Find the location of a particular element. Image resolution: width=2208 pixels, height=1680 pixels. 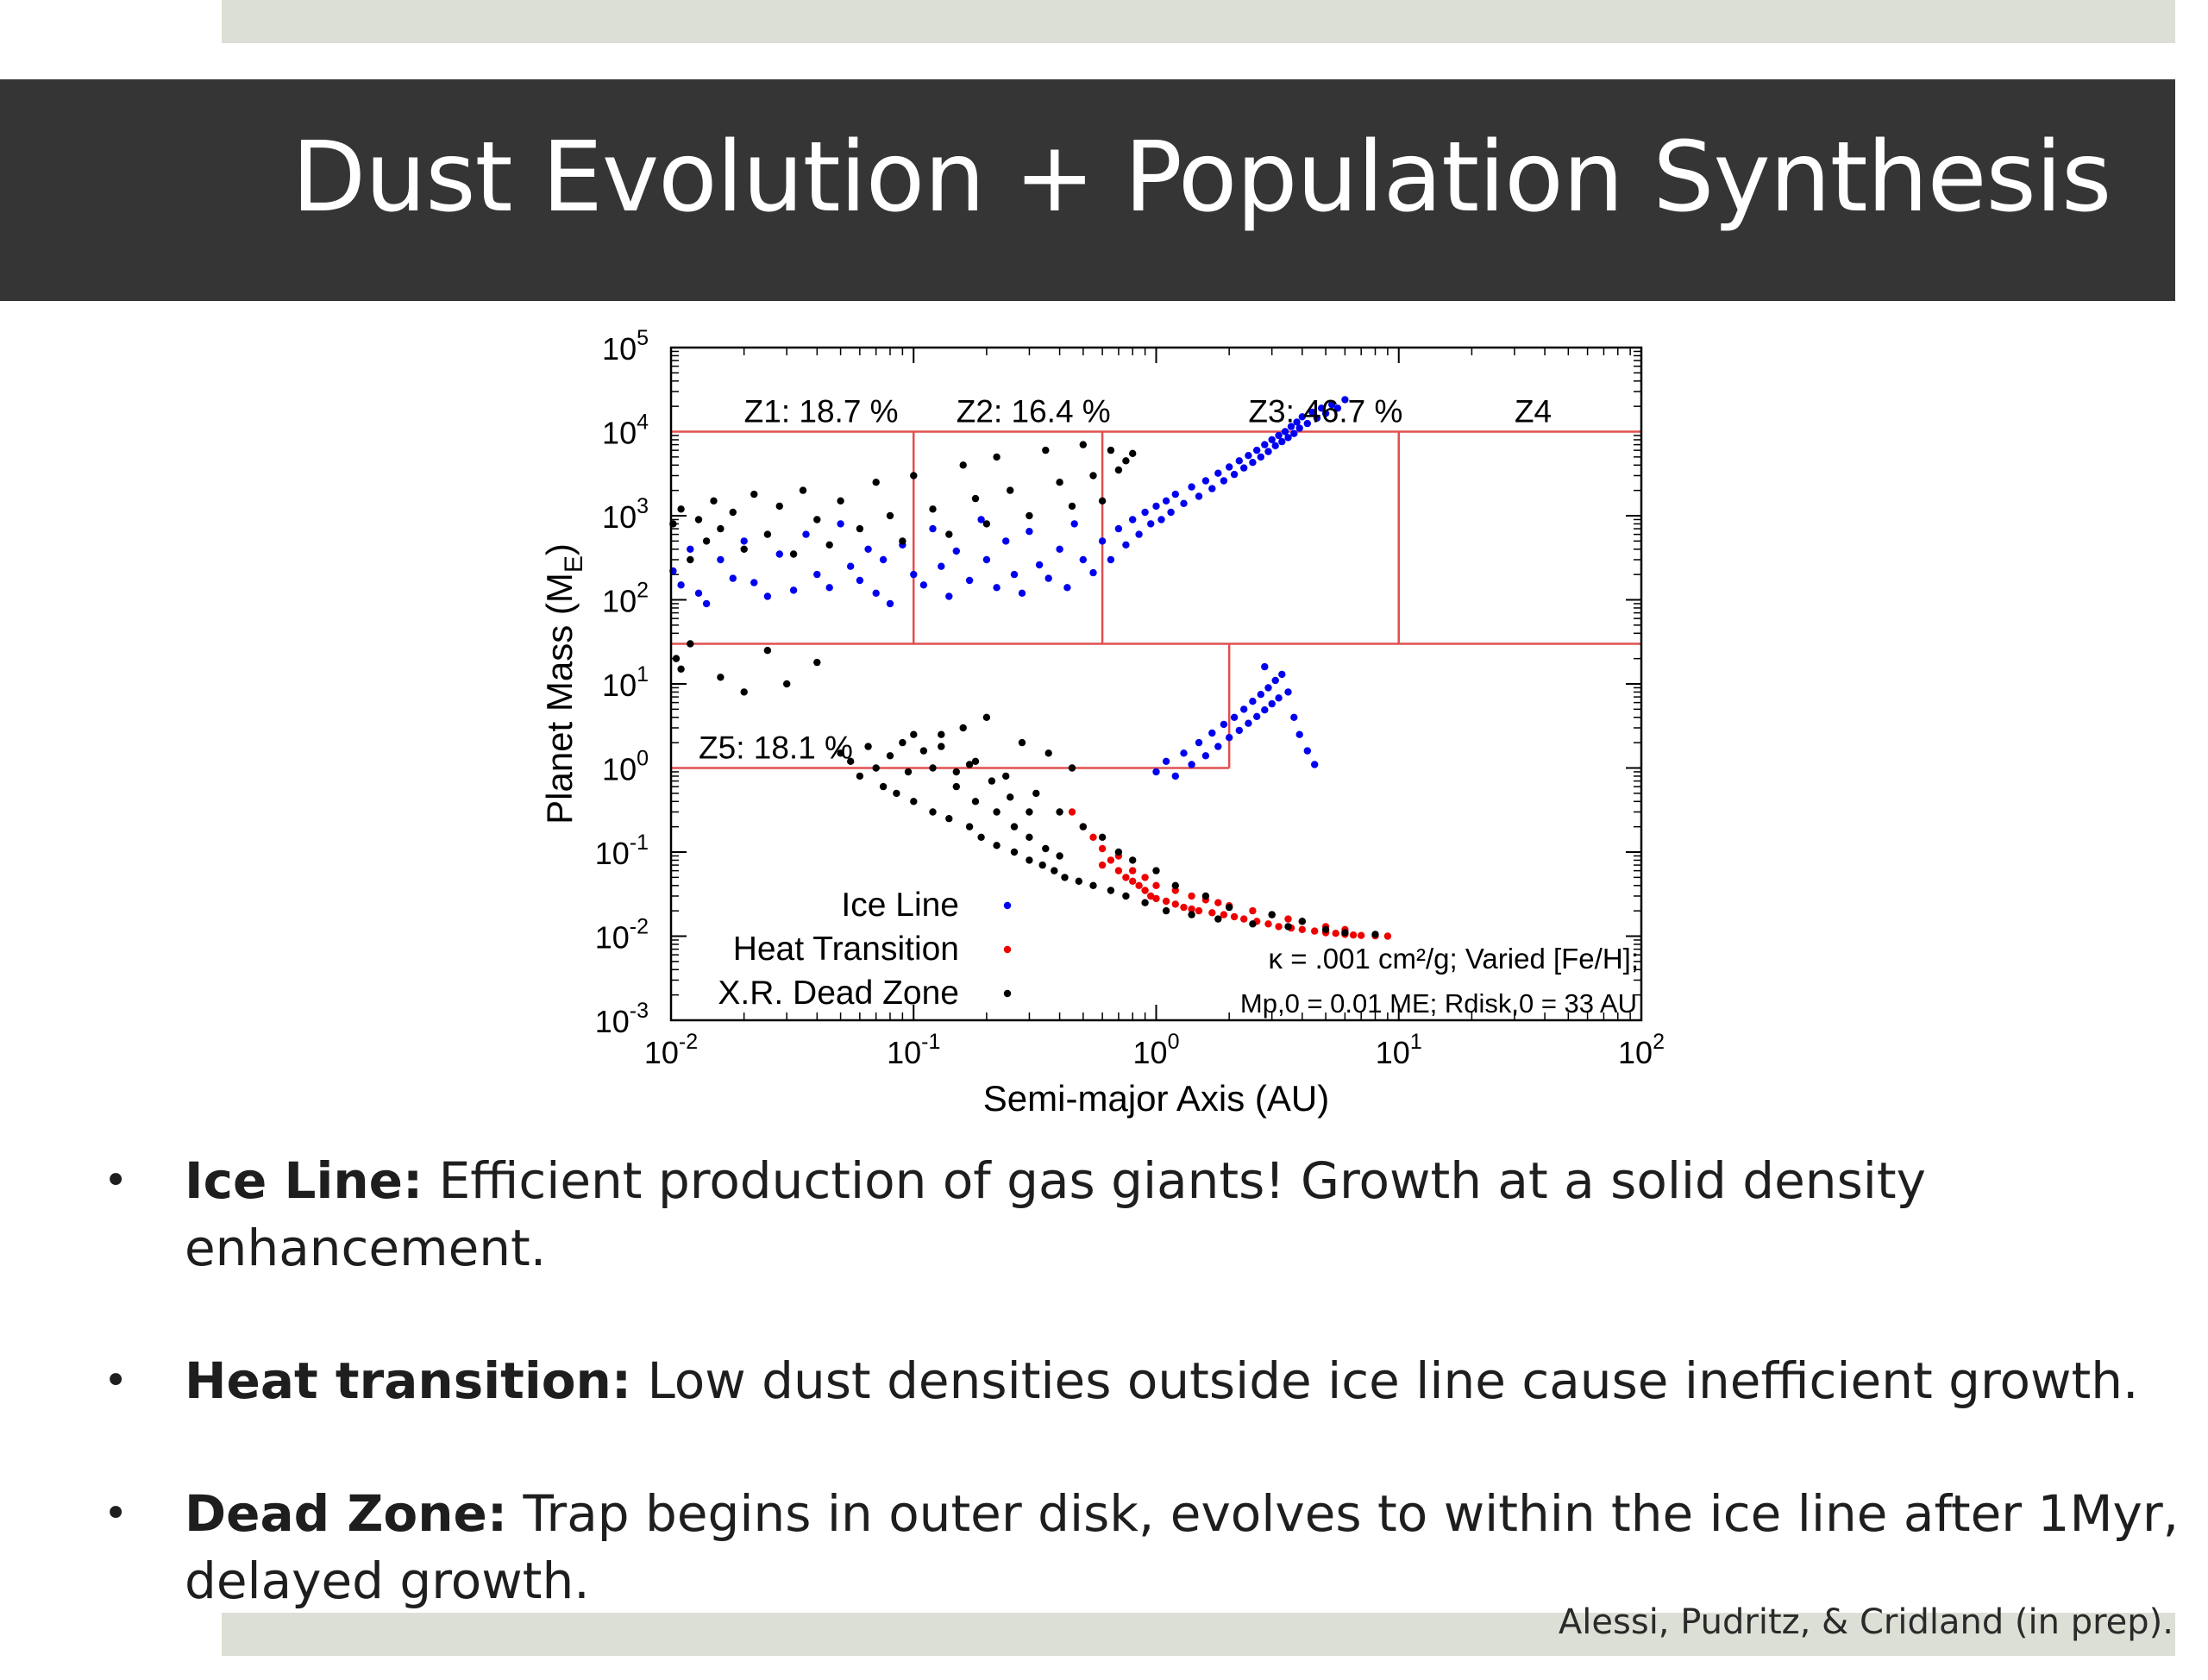

bullet-term: Ice Line: is located at coordinates (304, 1181).